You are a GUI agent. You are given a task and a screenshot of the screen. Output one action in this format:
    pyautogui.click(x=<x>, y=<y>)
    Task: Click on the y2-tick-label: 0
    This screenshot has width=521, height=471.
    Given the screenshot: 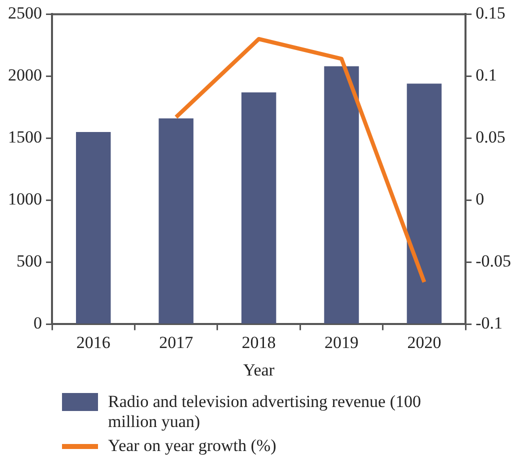 What is the action you would take?
    pyautogui.click(x=480, y=199)
    